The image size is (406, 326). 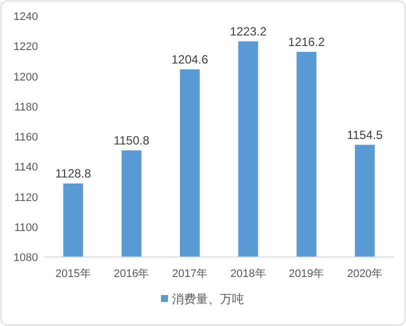 What do you see at coordinates (306, 274) in the screenshot?
I see `x-tick-label: 2019年` at bounding box center [306, 274].